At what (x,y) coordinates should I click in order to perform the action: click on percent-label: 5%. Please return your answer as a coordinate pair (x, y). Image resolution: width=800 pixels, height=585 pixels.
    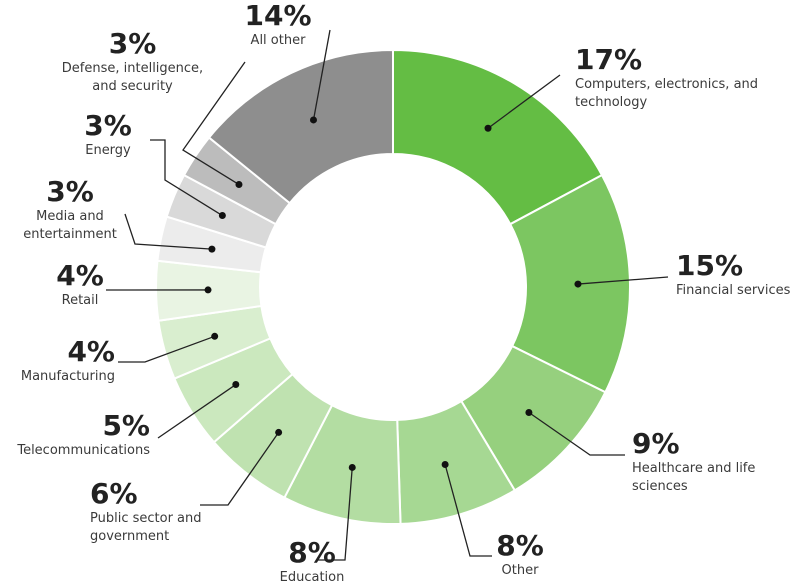
    Looking at the image, I should click on (126, 425).